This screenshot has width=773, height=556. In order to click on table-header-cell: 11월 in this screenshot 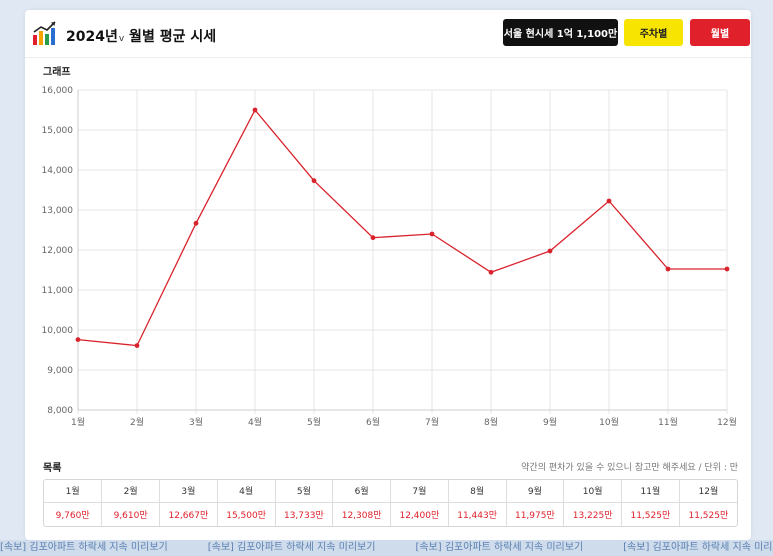, I will do `click(650, 491)`.